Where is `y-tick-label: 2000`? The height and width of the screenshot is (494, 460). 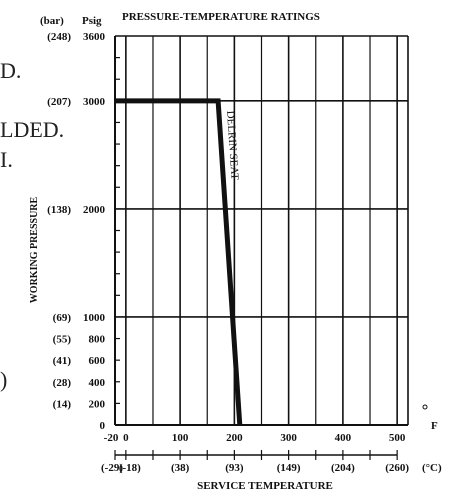 y-tick-label: 2000 is located at coordinates (94, 210).